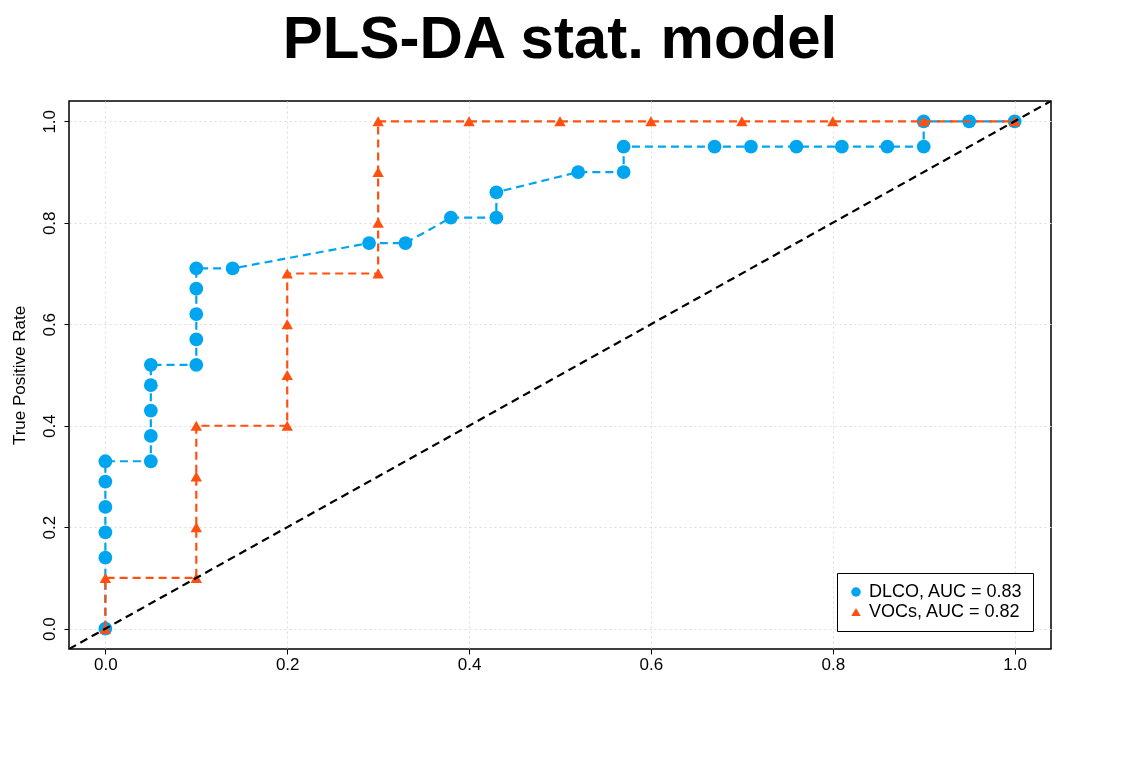 Image resolution: width=1132 pixels, height=773 pixels. What do you see at coordinates (49, 629) in the screenshot?
I see `y-tick-label: 0.0` at bounding box center [49, 629].